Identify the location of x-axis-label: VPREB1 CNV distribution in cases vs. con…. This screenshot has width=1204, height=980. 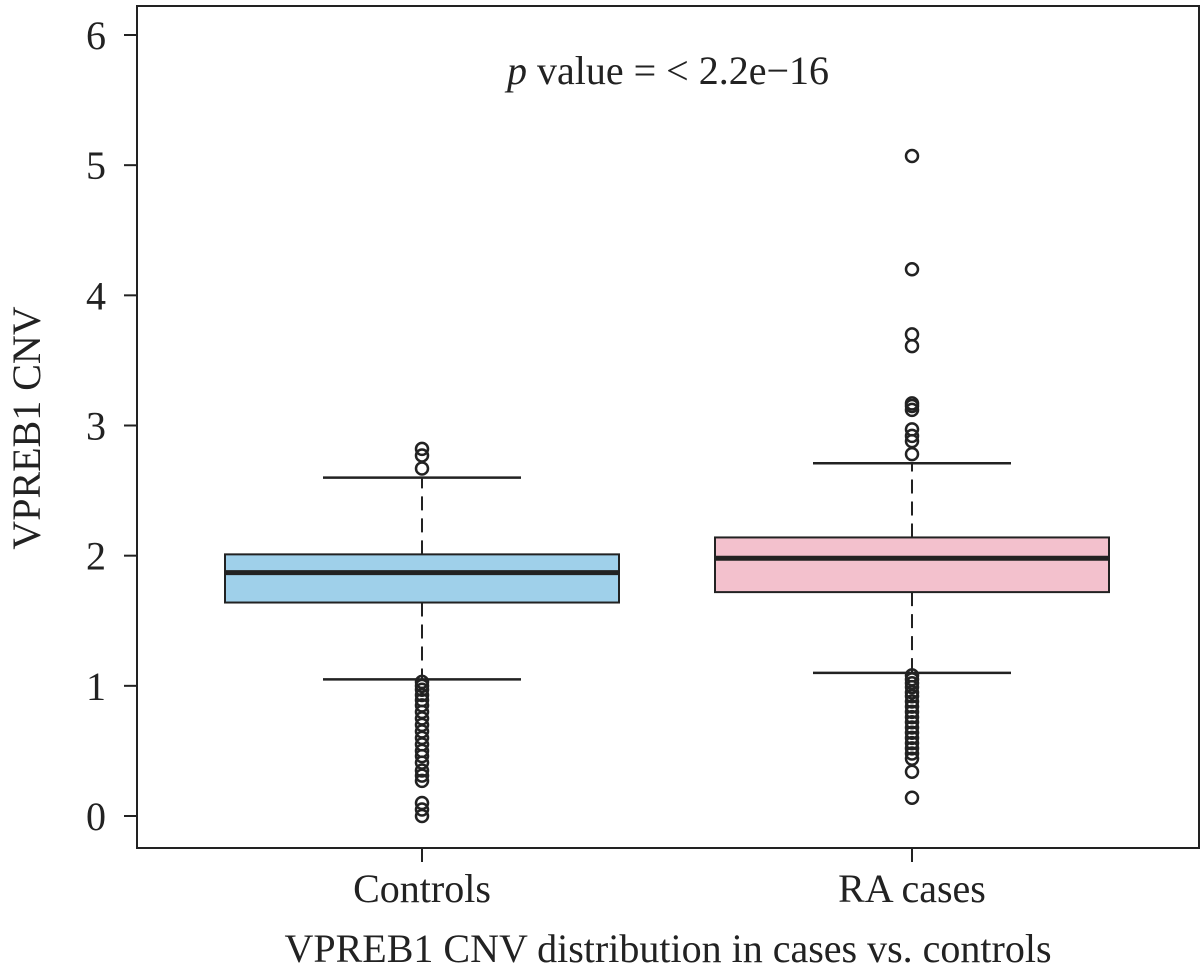
(667, 948).